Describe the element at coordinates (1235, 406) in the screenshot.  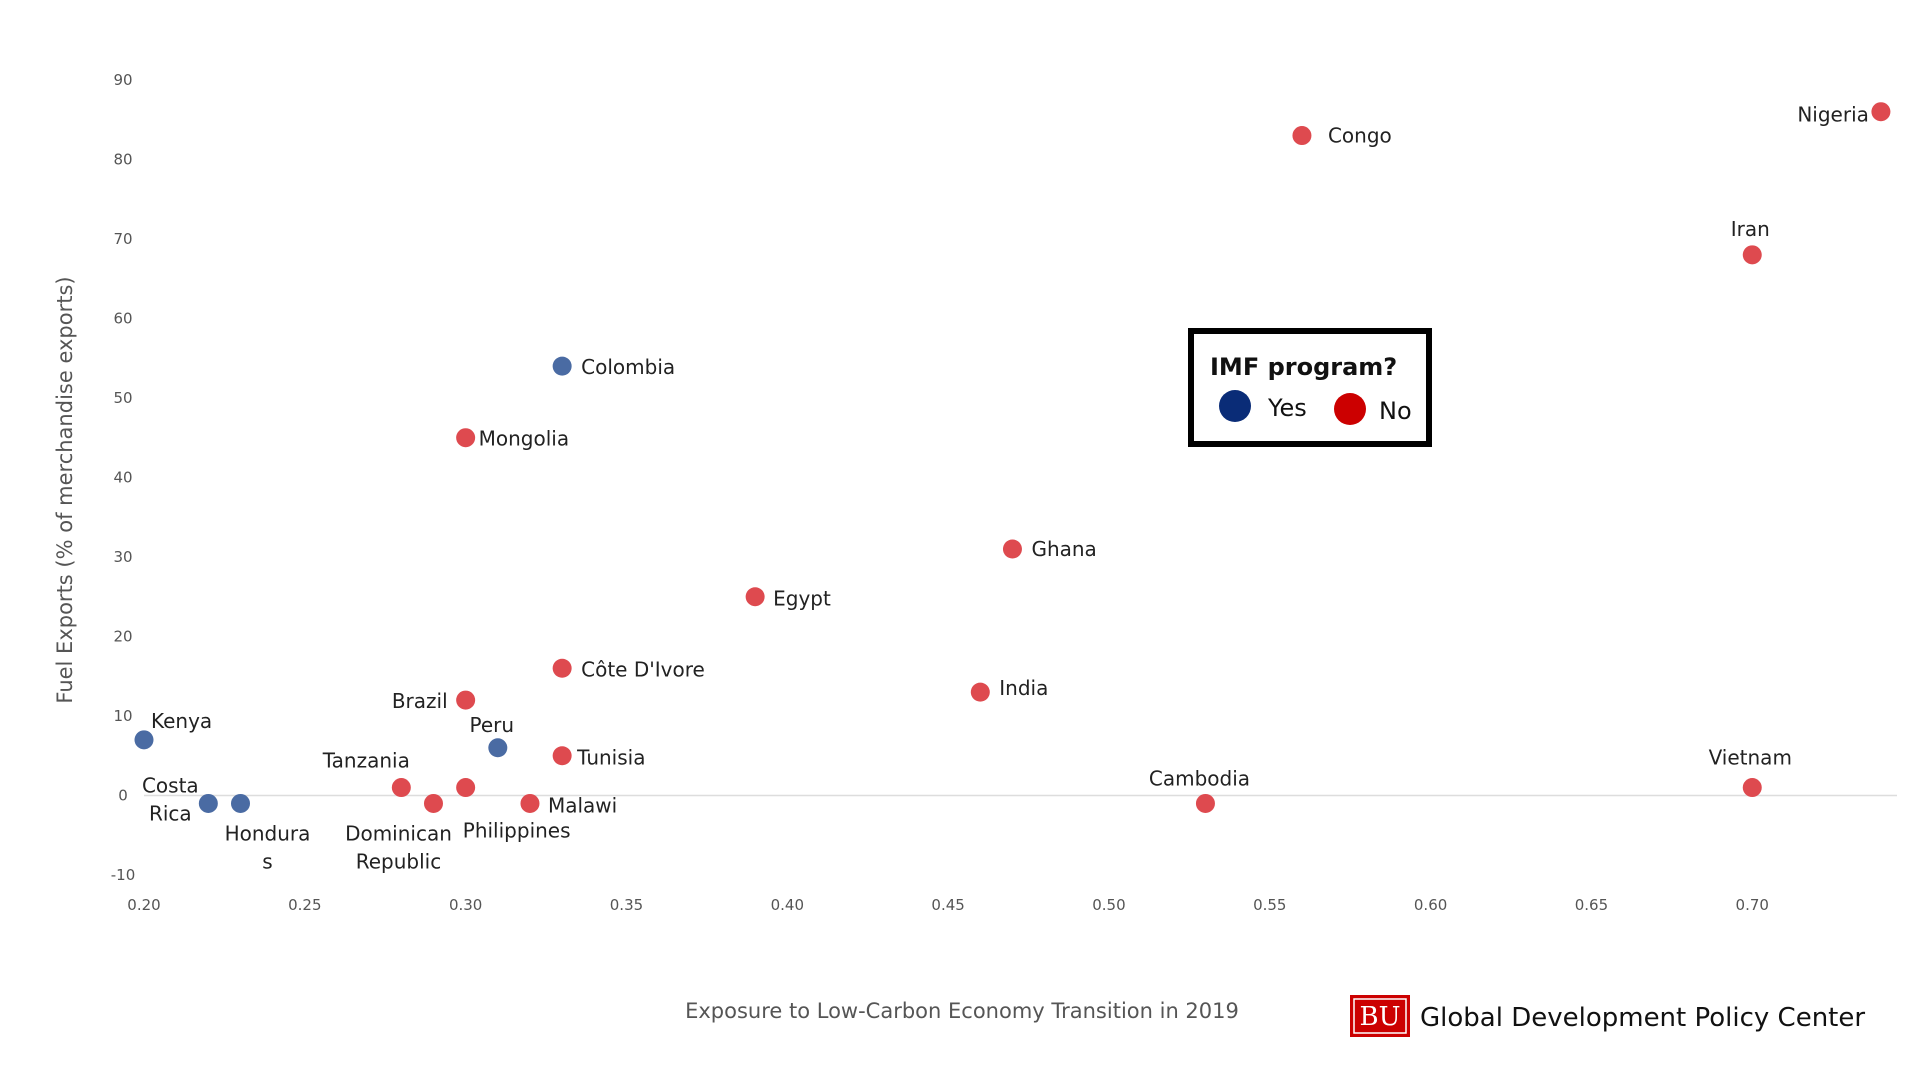
I see `legend-swatch-yes` at that location.